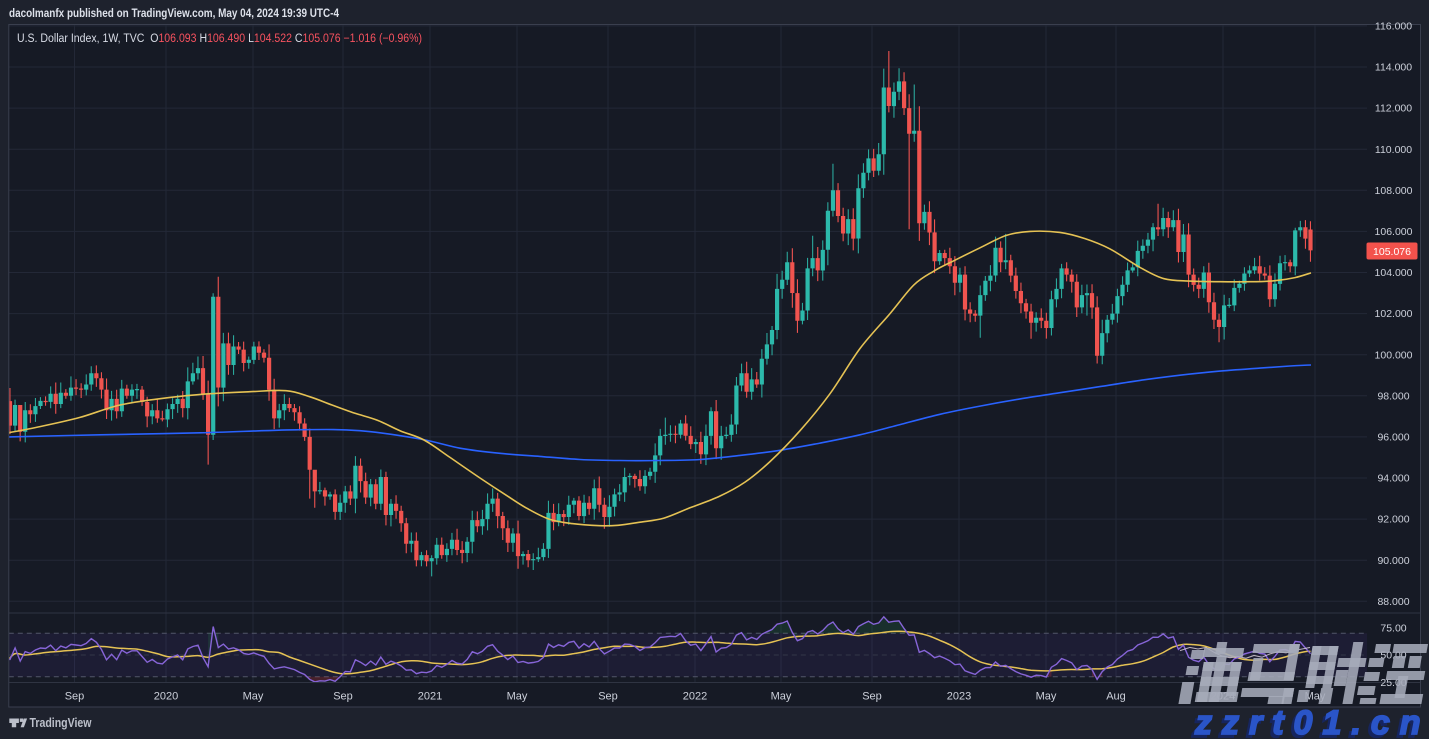  I want to click on svg-text: 88.000, so click(1393, 602).